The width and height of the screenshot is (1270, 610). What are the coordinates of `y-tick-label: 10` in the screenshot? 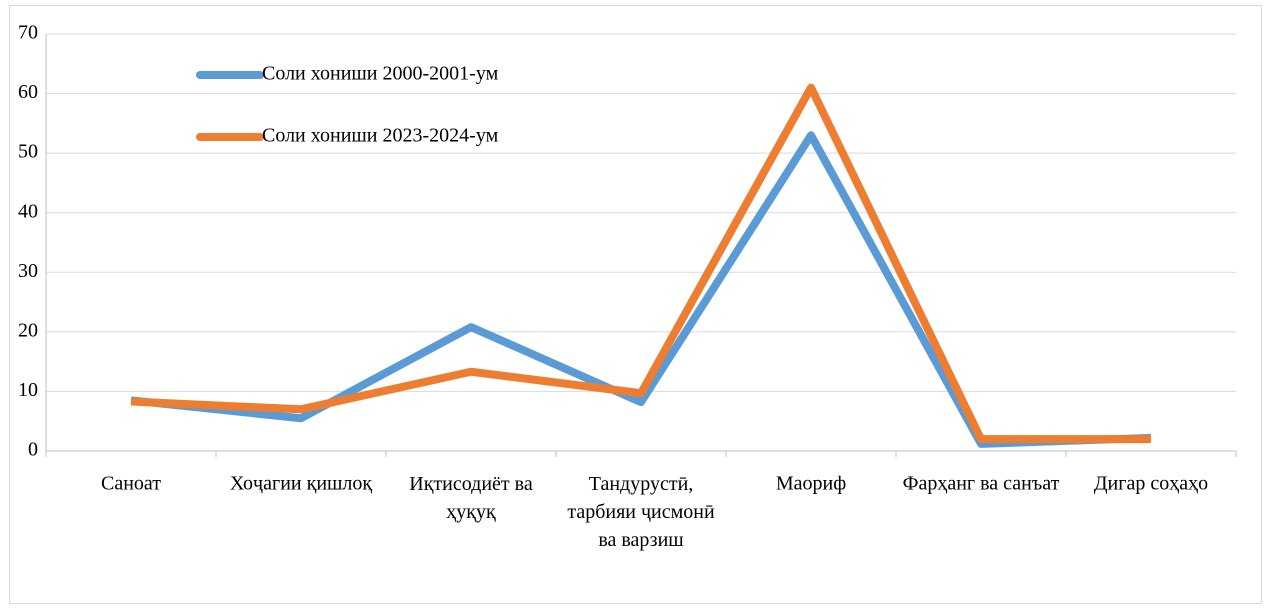 It's located at (28, 390).